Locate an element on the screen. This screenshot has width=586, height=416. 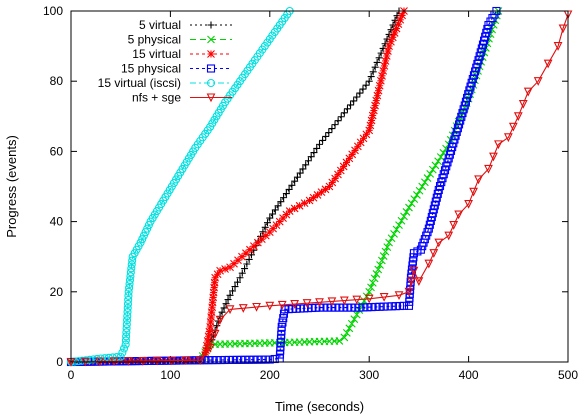
x-tick-label: 200 is located at coordinates (270, 375).